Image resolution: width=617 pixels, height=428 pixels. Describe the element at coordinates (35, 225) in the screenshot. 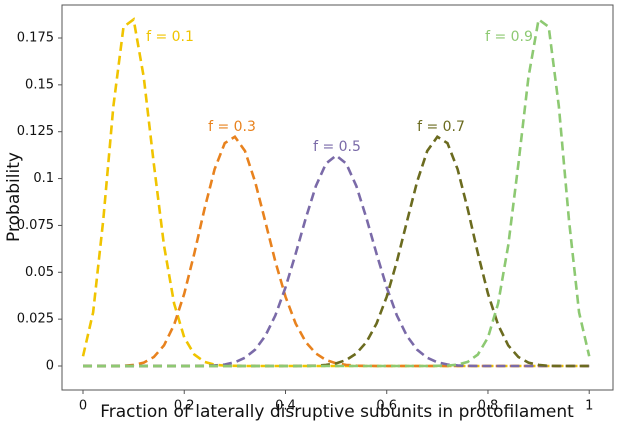

I see `y-tick-label: 0.075` at that location.